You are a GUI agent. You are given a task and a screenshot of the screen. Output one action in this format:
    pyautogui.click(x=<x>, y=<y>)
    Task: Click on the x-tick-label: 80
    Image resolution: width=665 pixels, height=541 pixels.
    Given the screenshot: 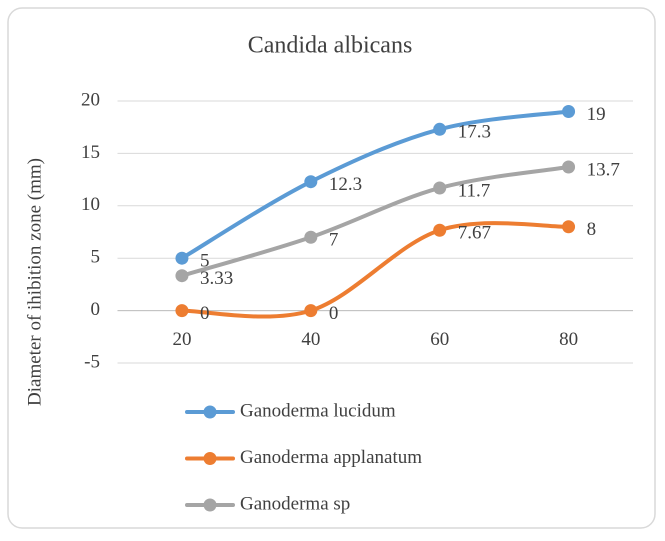 What is the action you would take?
    pyautogui.click(x=568, y=339)
    